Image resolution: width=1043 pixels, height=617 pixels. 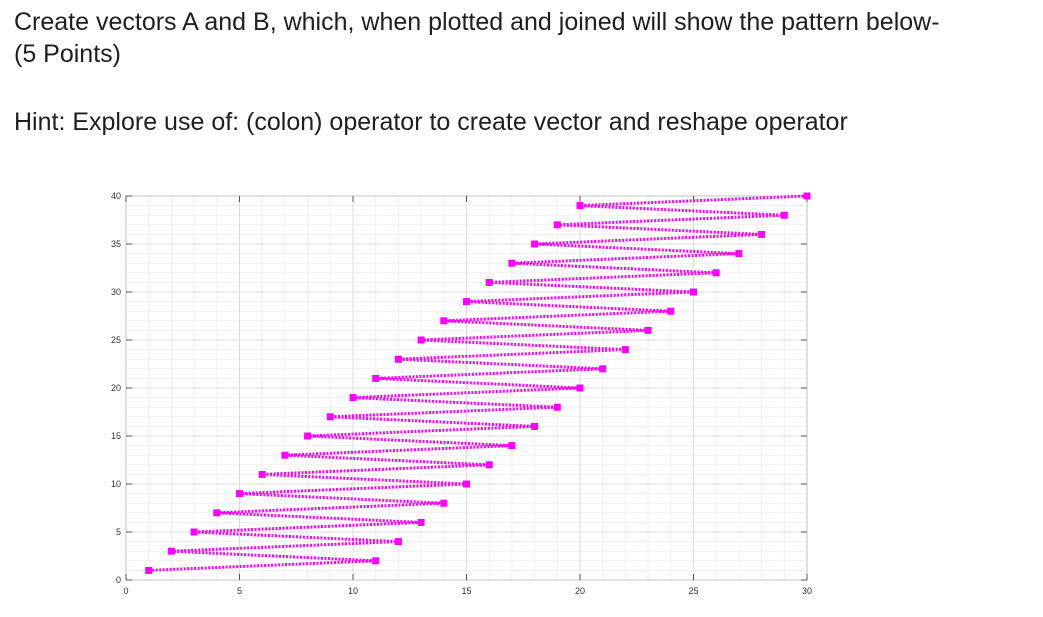 I want to click on y-tick-label: 30, so click(x=116, y=292).